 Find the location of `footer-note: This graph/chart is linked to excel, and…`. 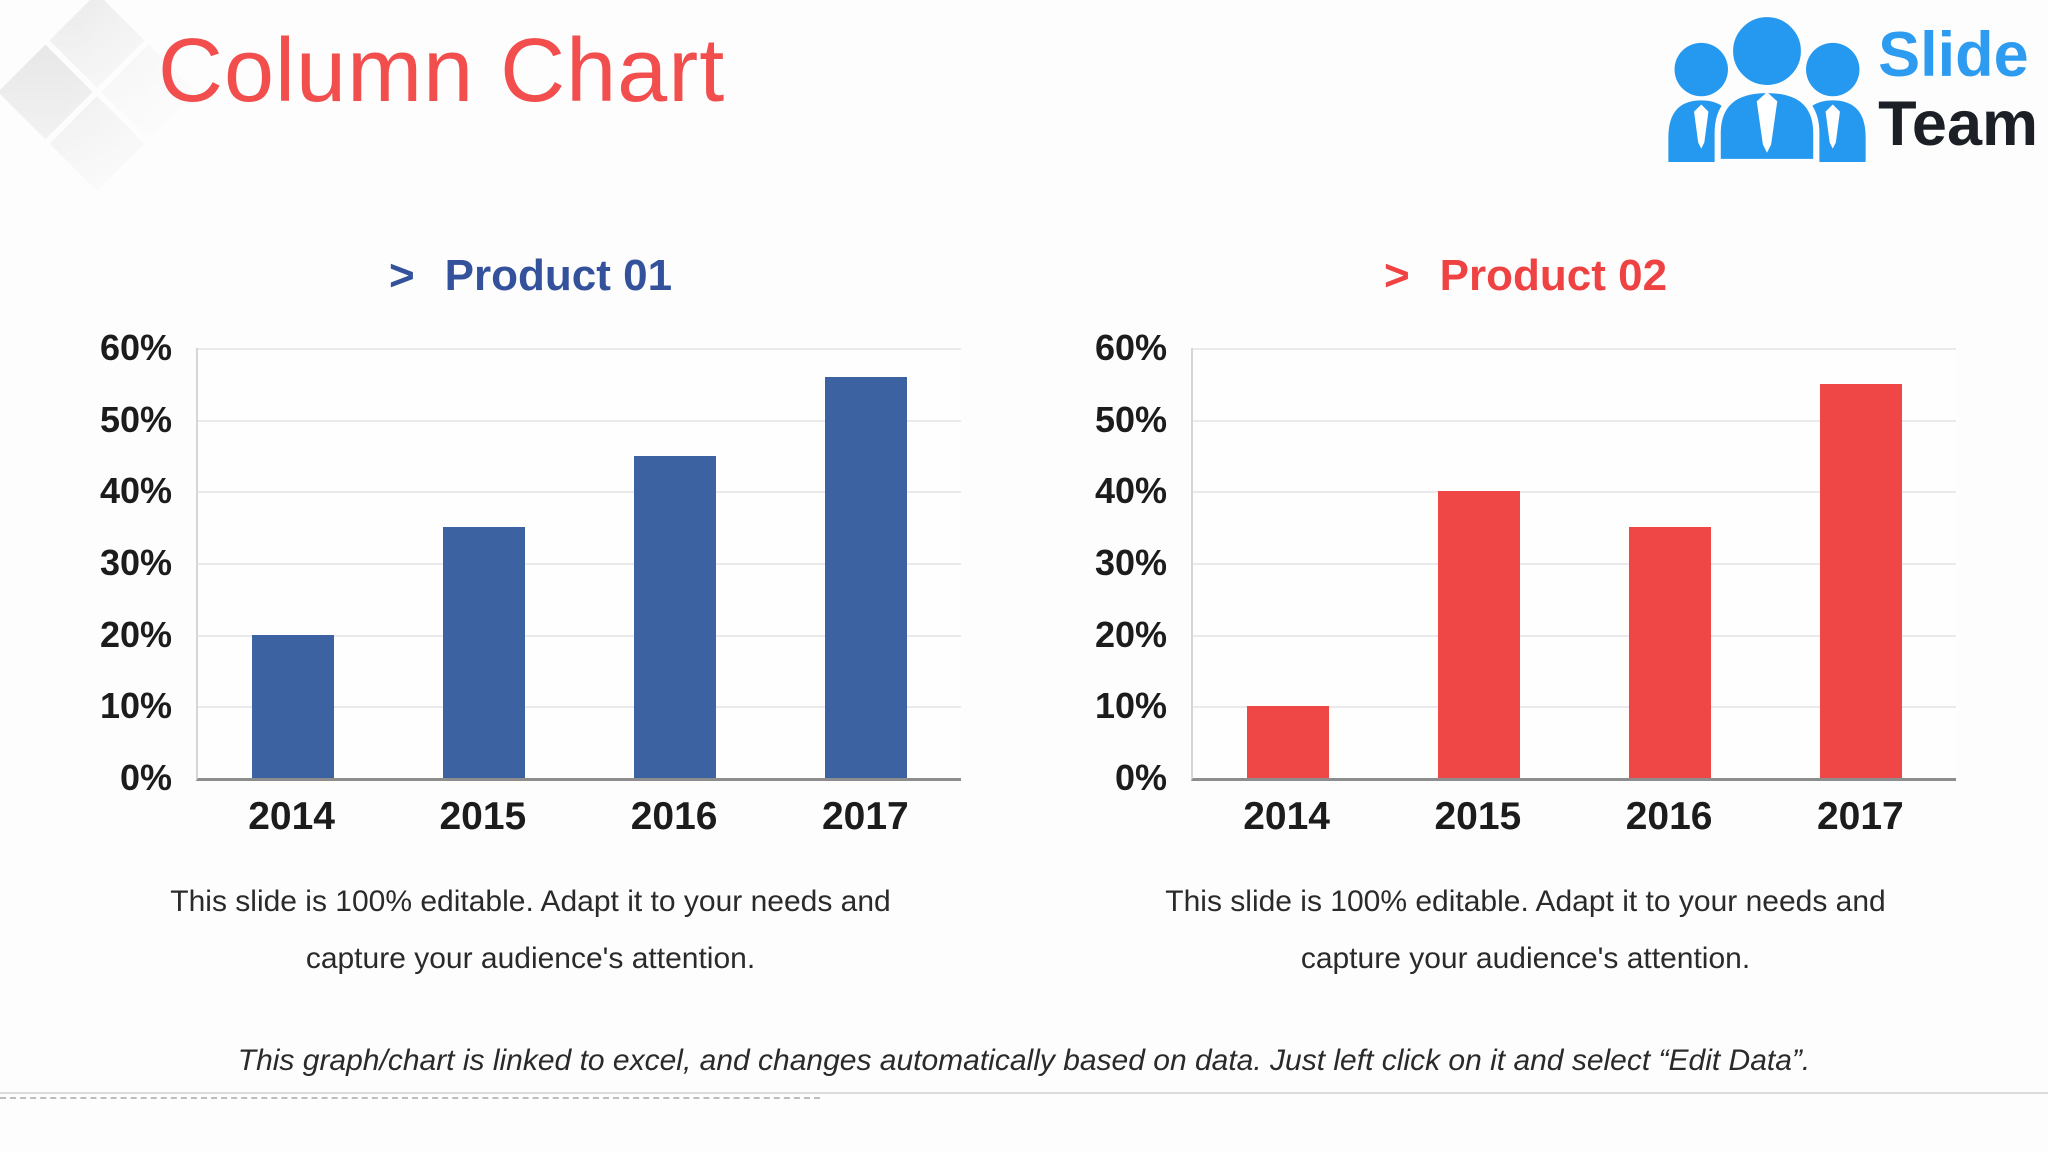

footer-note: This graph/chart is linked to excel, and… is located at coordinates (1024, 1060).